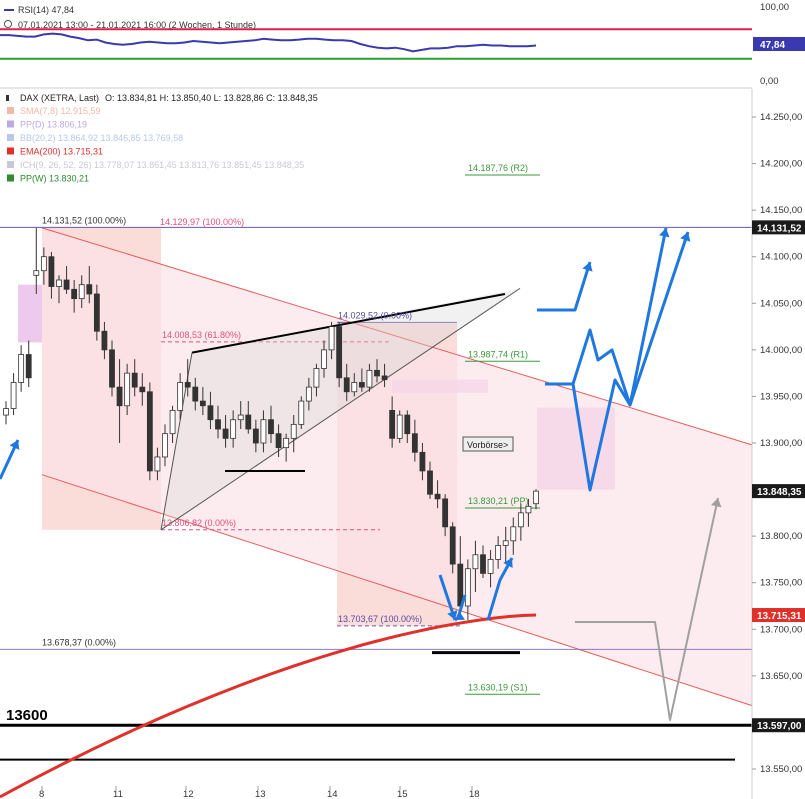 This screenshot has width=805, height=799. I want to click on level-label: 13.806,82 (0.00%), so click(199, 523).